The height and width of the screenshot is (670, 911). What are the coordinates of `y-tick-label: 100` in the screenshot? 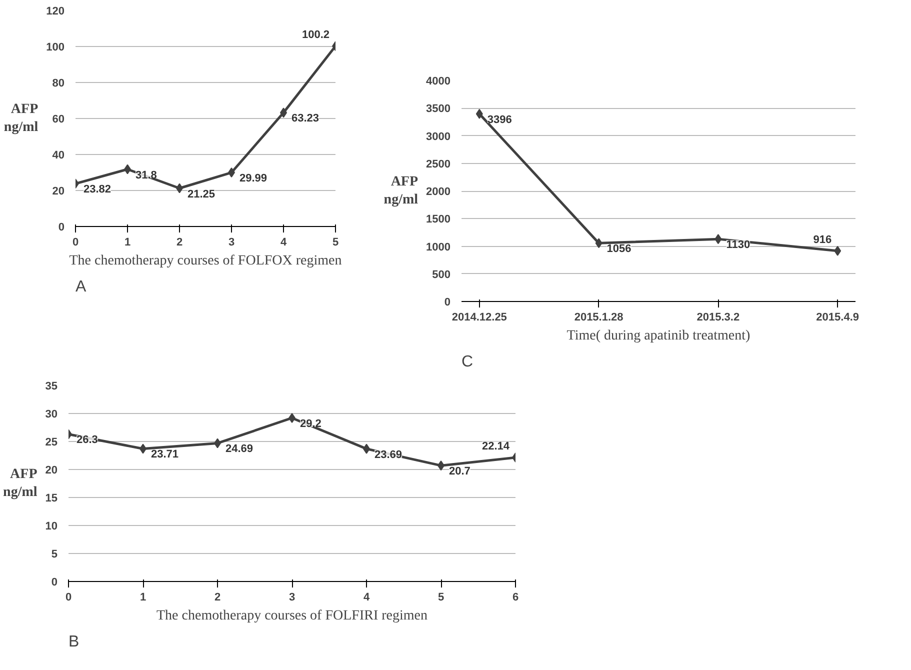 It's located at (55, 48).